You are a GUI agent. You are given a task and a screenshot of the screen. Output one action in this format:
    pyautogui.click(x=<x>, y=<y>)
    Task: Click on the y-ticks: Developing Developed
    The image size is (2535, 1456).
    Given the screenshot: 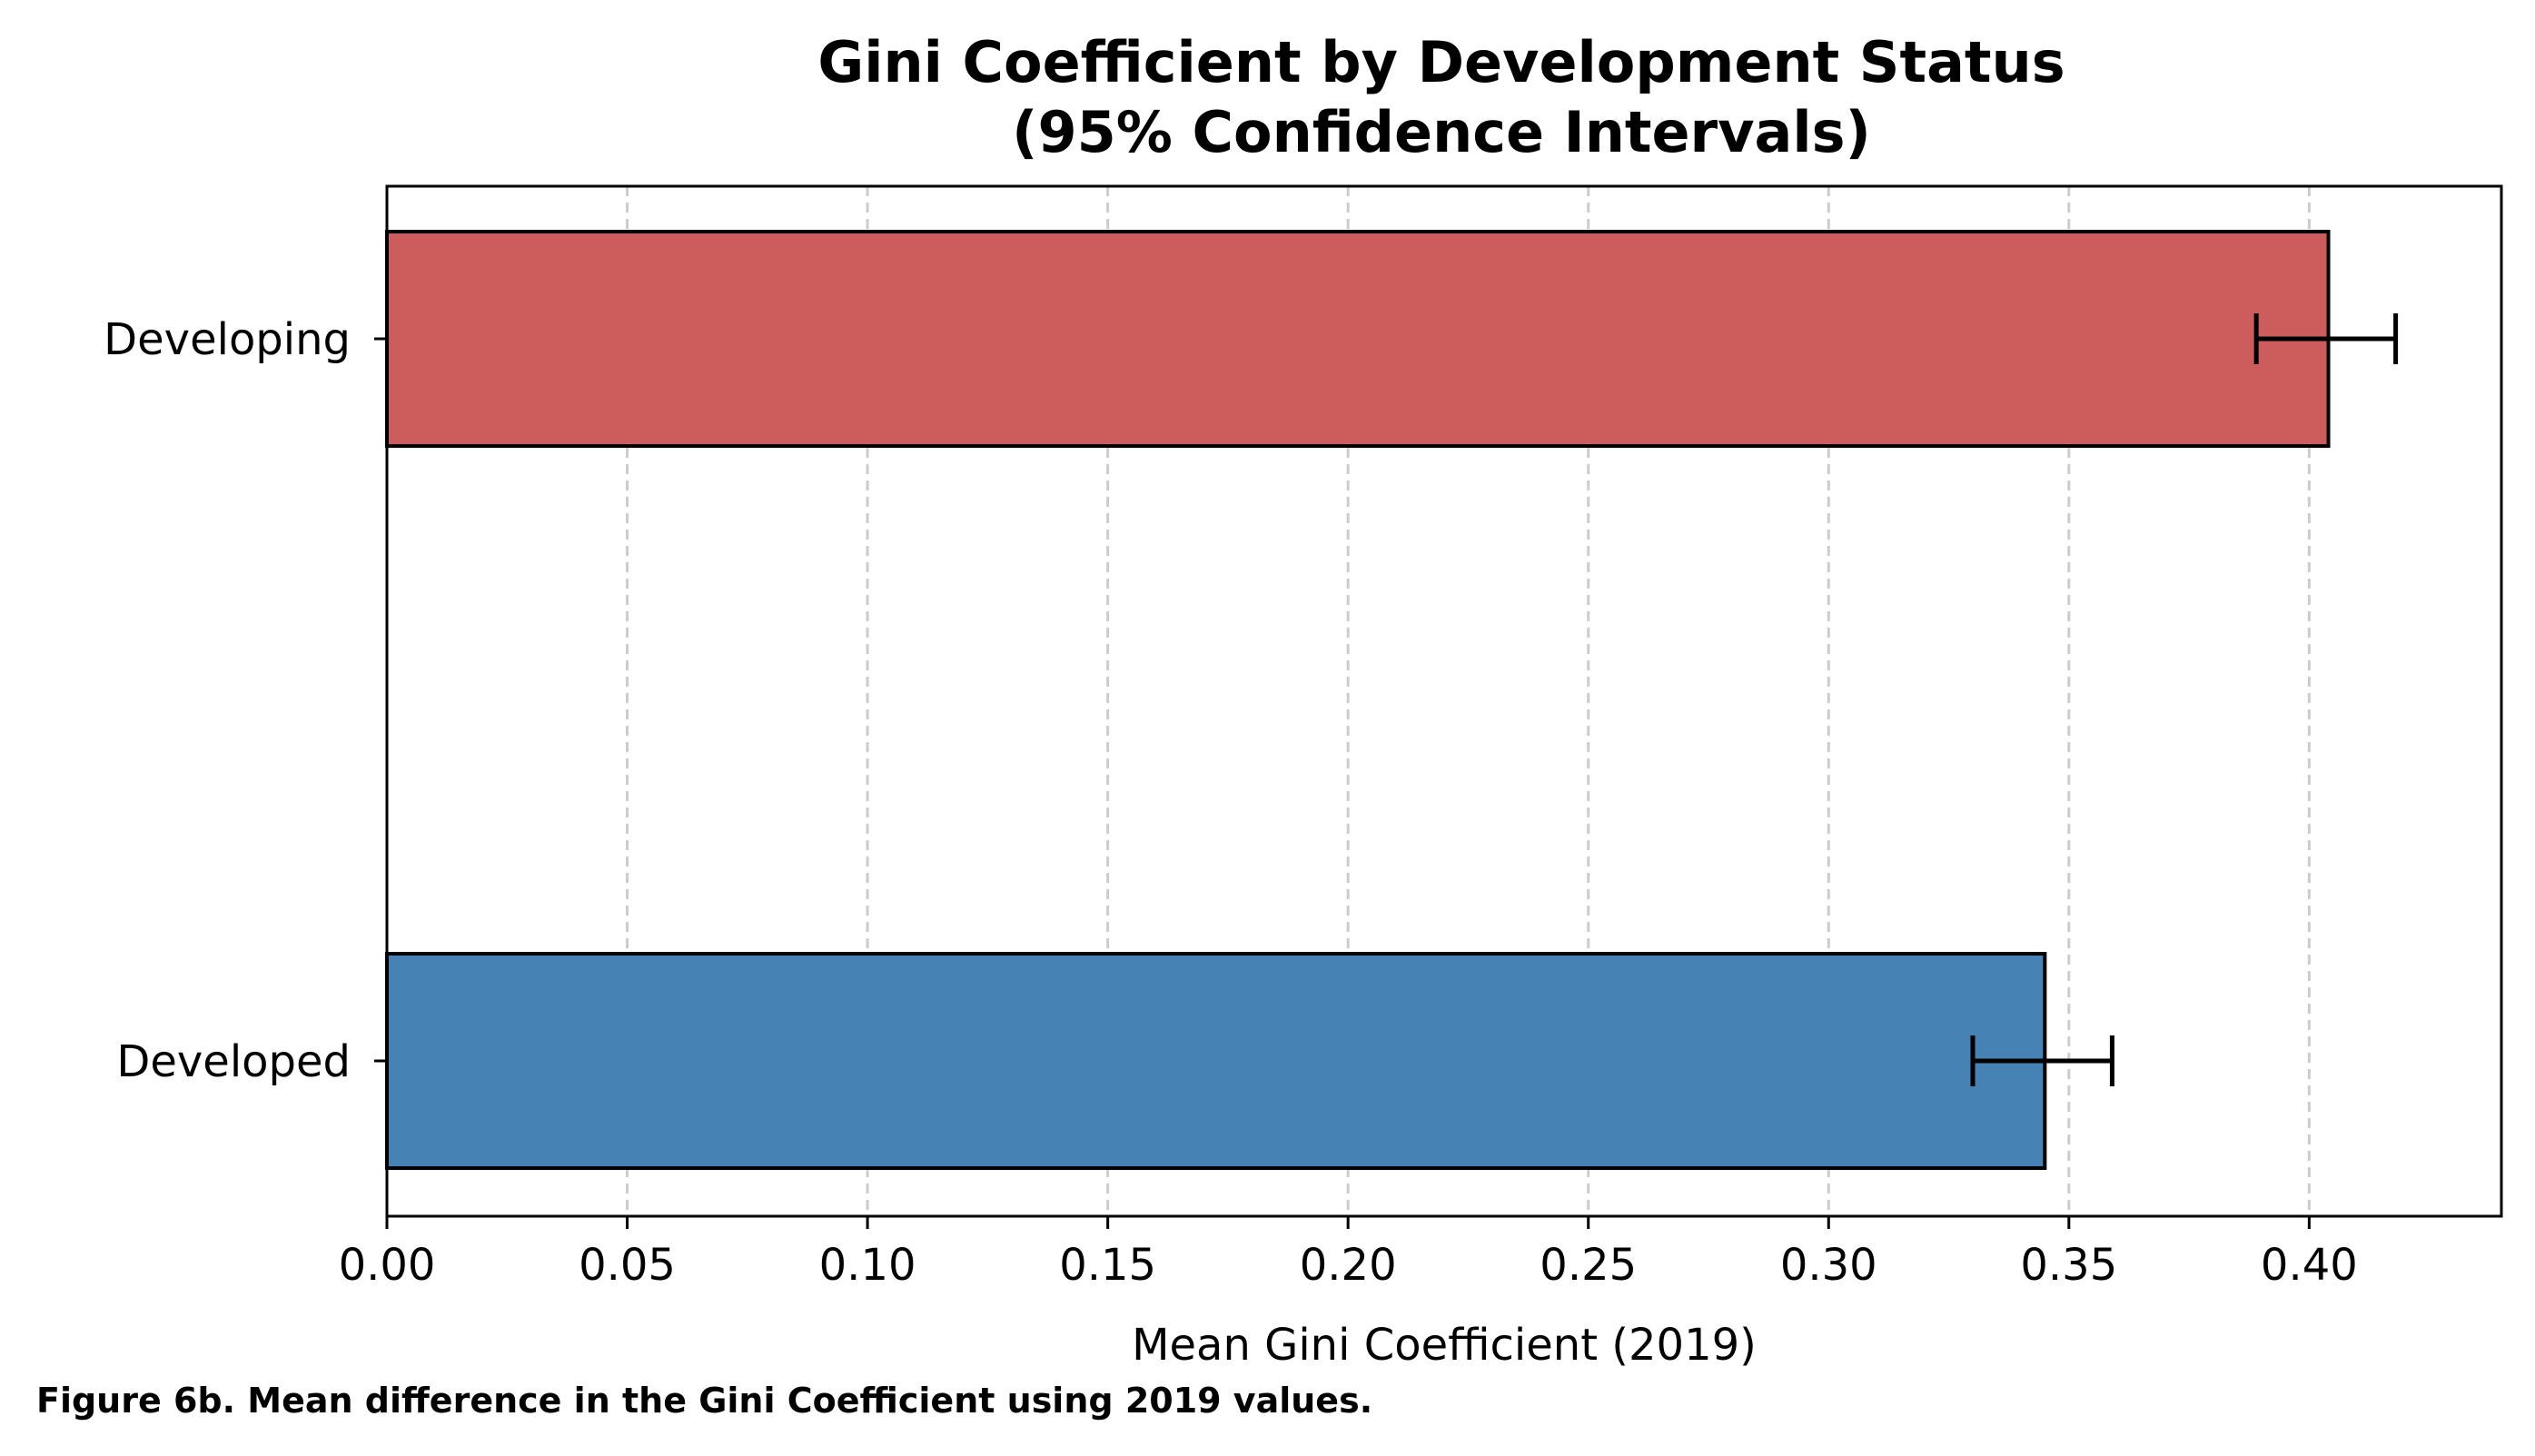 What is the action you would take?
    pyautogui.click(x=245, y=700)
    